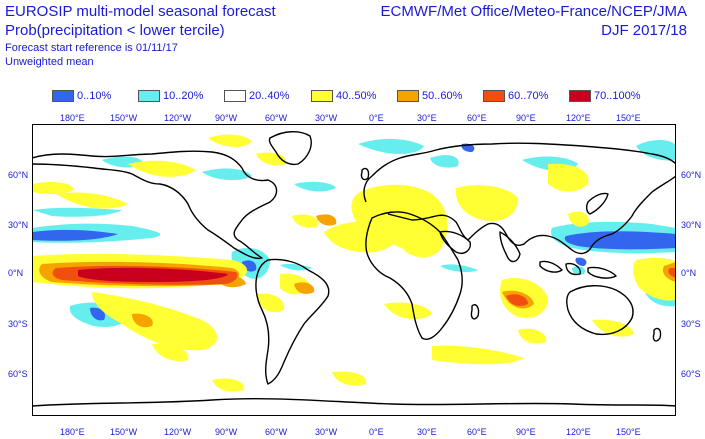 The width and height of the screenshot is (705, 439). I want to click on lon-tick-bottom: 150°E, so click(628, 432).